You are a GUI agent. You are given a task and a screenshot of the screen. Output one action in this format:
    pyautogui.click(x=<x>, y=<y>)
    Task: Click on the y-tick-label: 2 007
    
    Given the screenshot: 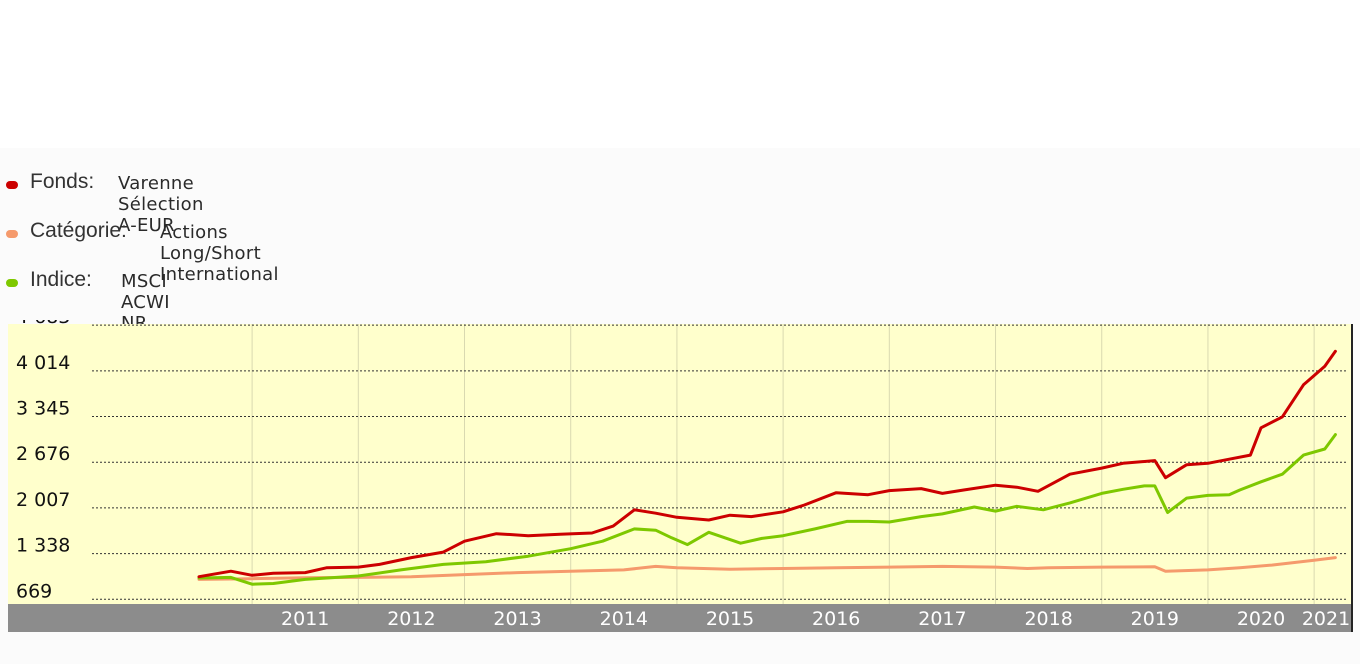 What is the action you would take?
    pyautogui.click(x=43, y=500)
    